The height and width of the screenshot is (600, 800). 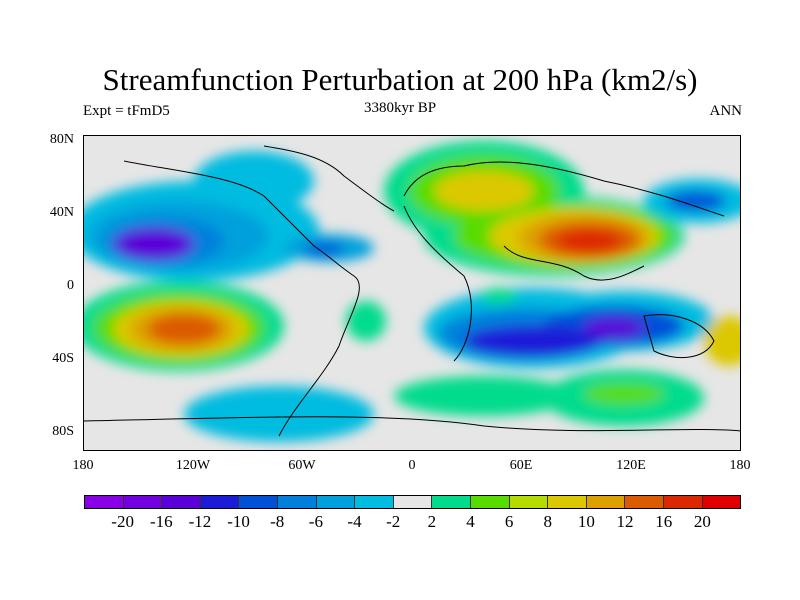 What do you see at coordinates (400, 108) in the screenshot?
I see `time-label: 3380kyr BP` at bounding box center [400, 108].